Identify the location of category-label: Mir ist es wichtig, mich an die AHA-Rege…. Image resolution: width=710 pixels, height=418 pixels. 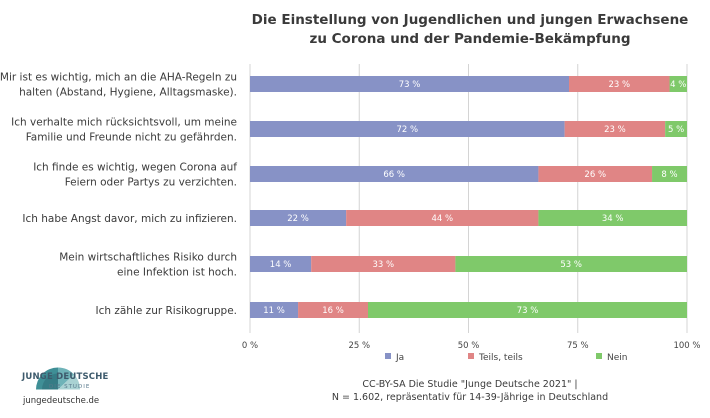
(118, 78).